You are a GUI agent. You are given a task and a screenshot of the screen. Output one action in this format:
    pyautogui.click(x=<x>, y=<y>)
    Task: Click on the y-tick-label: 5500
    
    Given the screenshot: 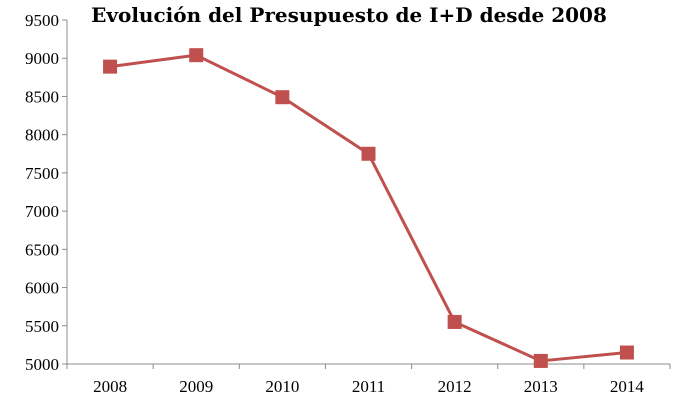 What is the action you would take?
    pyautogui.click(x=42, y=326)
    